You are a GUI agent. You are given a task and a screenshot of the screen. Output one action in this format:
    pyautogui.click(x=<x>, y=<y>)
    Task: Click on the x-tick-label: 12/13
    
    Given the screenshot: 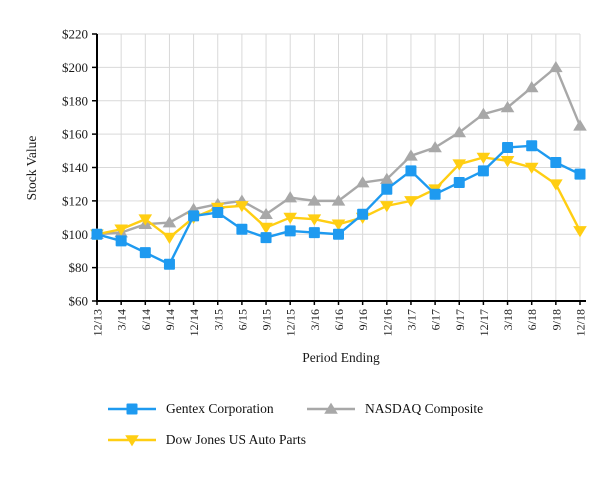 What is the action you would take?
    pyautogui.click(x=98, y=322)
    